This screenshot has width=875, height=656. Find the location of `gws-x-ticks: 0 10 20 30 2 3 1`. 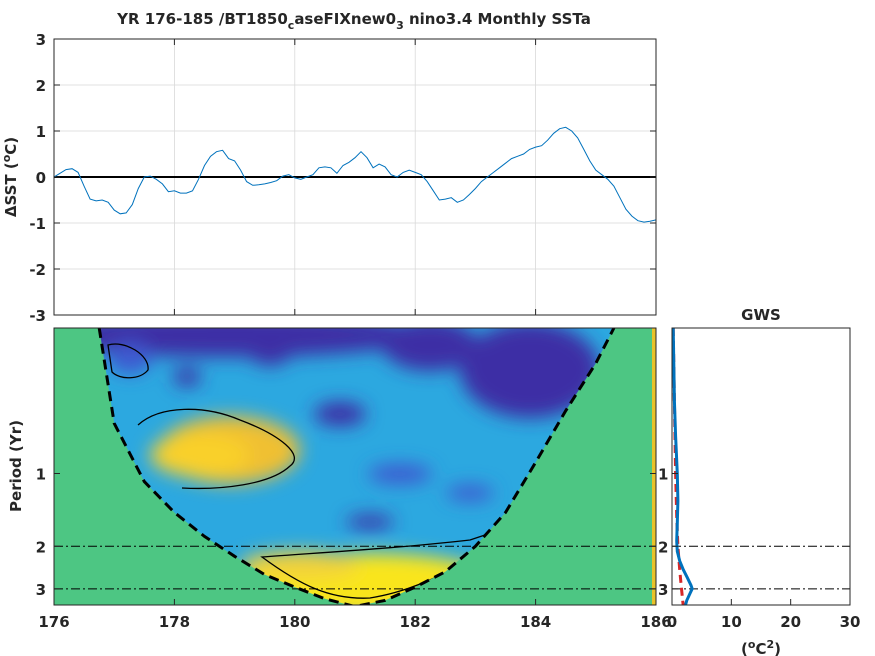

gws-x-ticks: 0 10 20 30 2 3 1 is located at coordinates (759, 548).